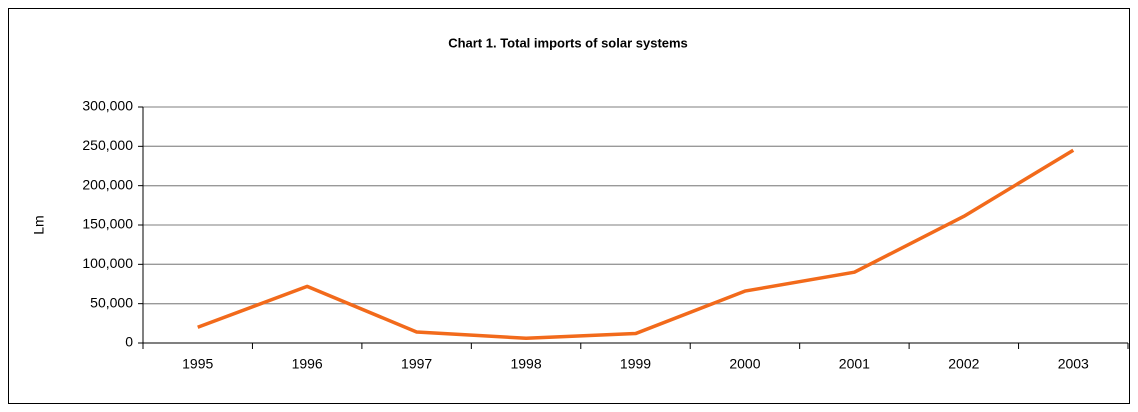 Image resolution: width=1138 pixels, height=412 pixels. I want to click on y-axis-label: Lm, so click(39, 224).